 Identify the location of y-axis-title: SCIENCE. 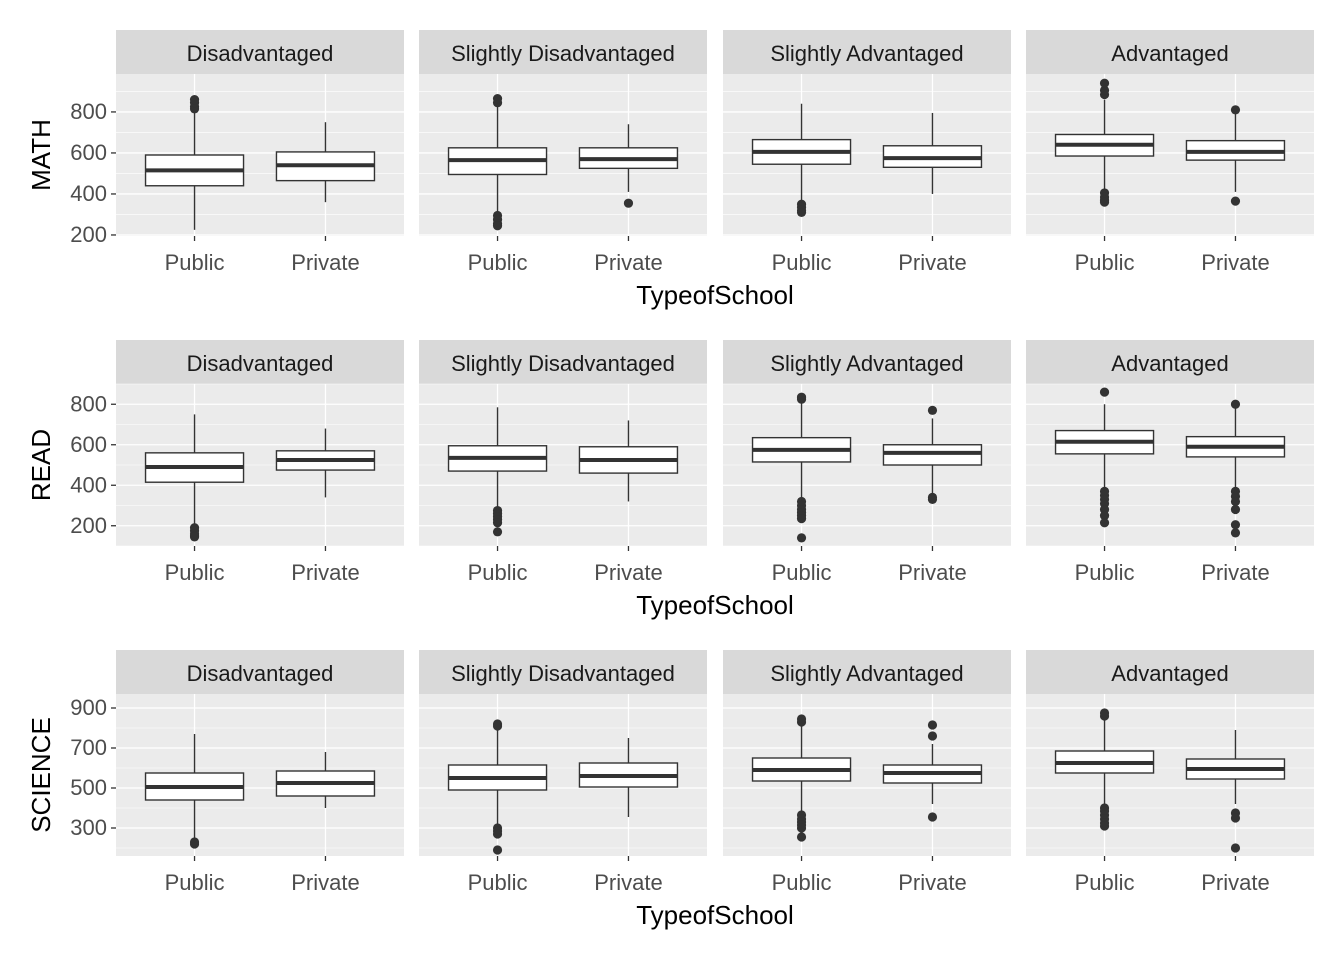
(41, 775).